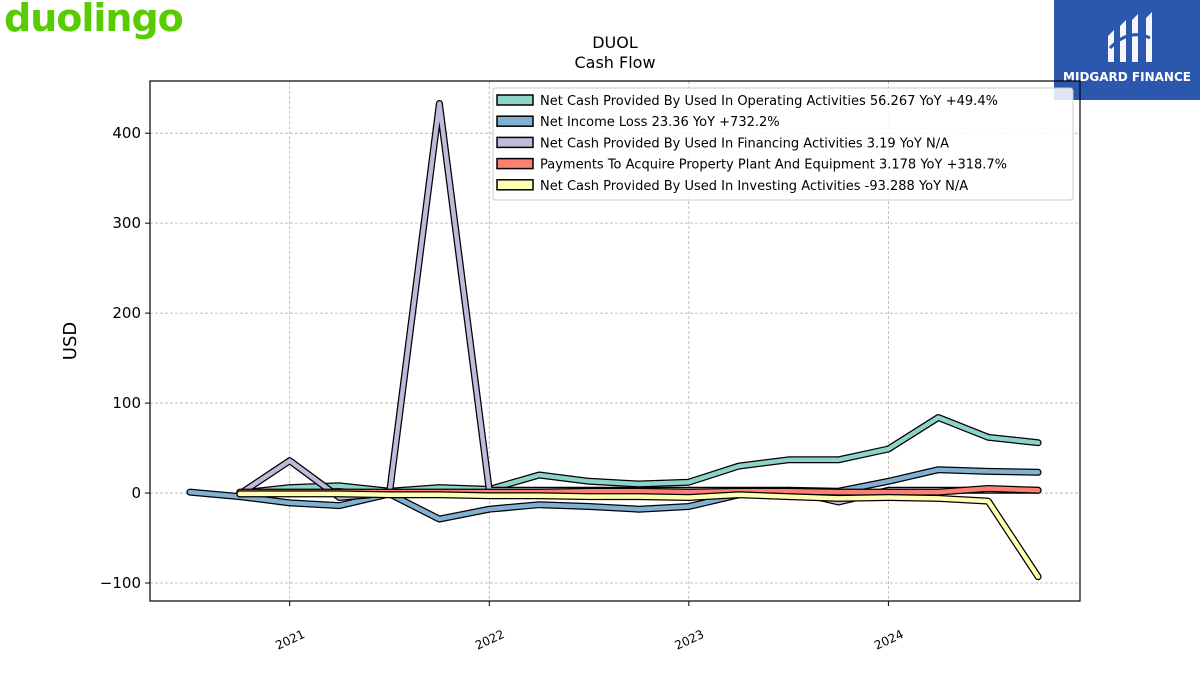 This screenshot has width=1200, height=675. What do you see at coordinates (70, 341) in the screenshot?
I see `y-axis-label: USD` at bounding box center [70, 341].